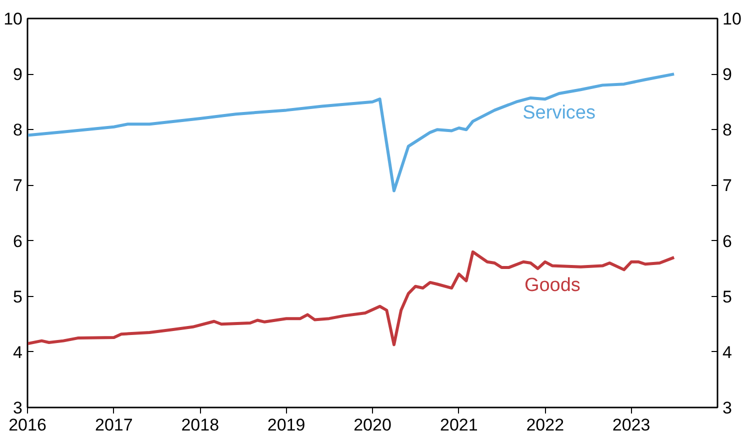  I want to click on y-tick-label: 3, so click(18, 408).